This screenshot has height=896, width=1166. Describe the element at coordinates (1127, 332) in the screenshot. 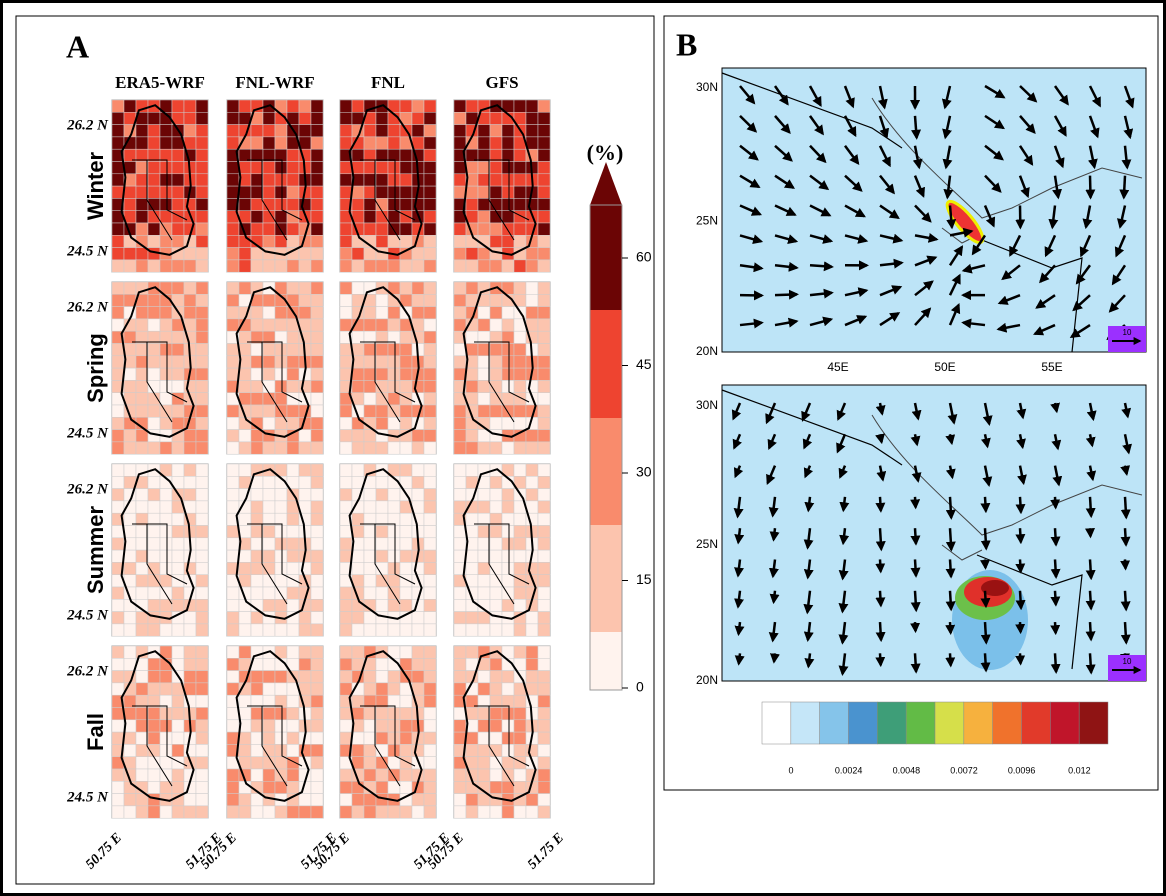

I see `ref-vector-label: 10` at that location.